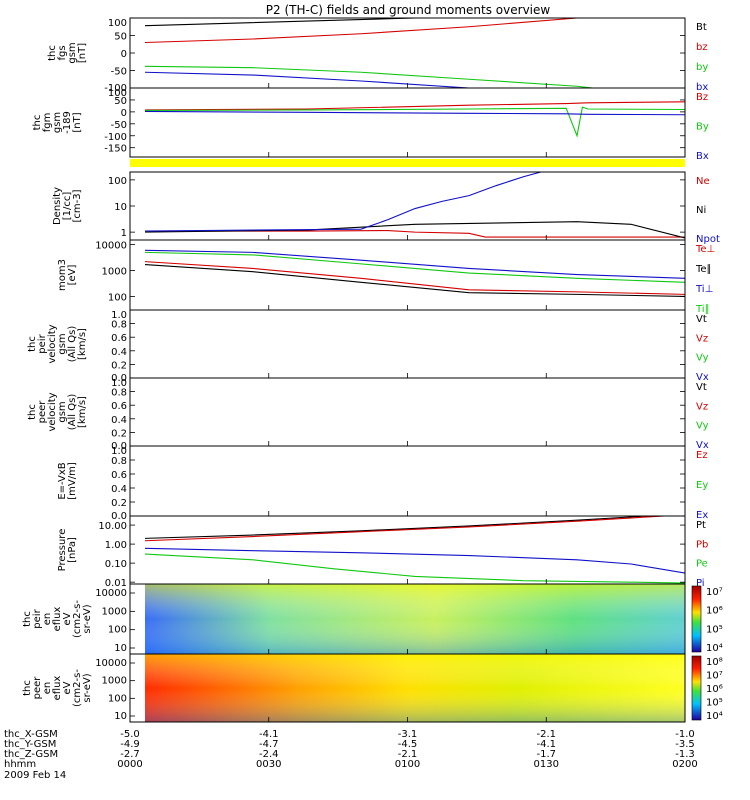 The height and width of the screenshot is (800, 750). What do you see at coordinates (57, 206) in the screenshot?
I see `y-axis-label: Density` at bounding box center [57, 206].